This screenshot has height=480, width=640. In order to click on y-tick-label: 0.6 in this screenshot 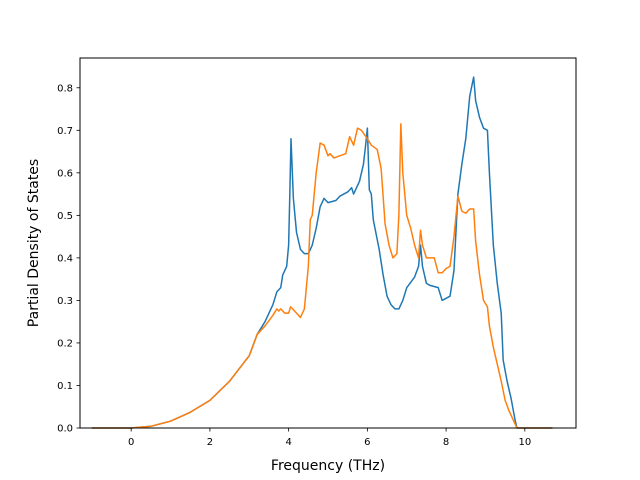, I will do `click(65, 173)`.